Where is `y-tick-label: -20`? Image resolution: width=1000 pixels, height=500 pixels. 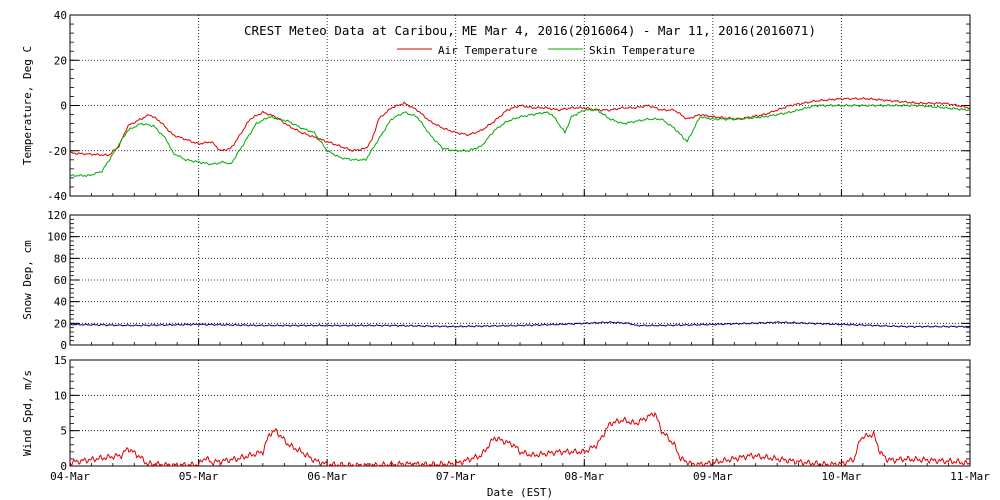 y-tick-label: -20 is located at coordinates (57, 151).